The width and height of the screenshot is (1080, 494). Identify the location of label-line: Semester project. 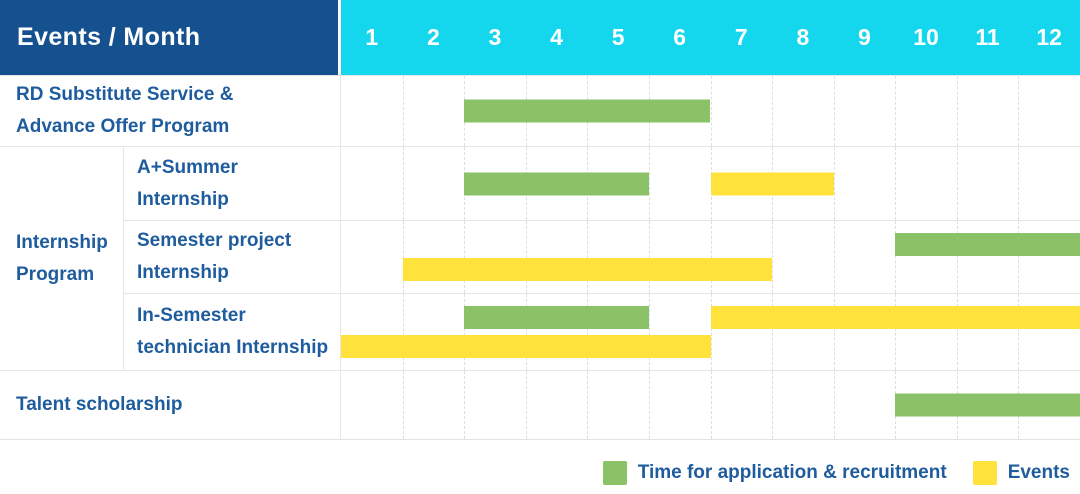
(214, 240).